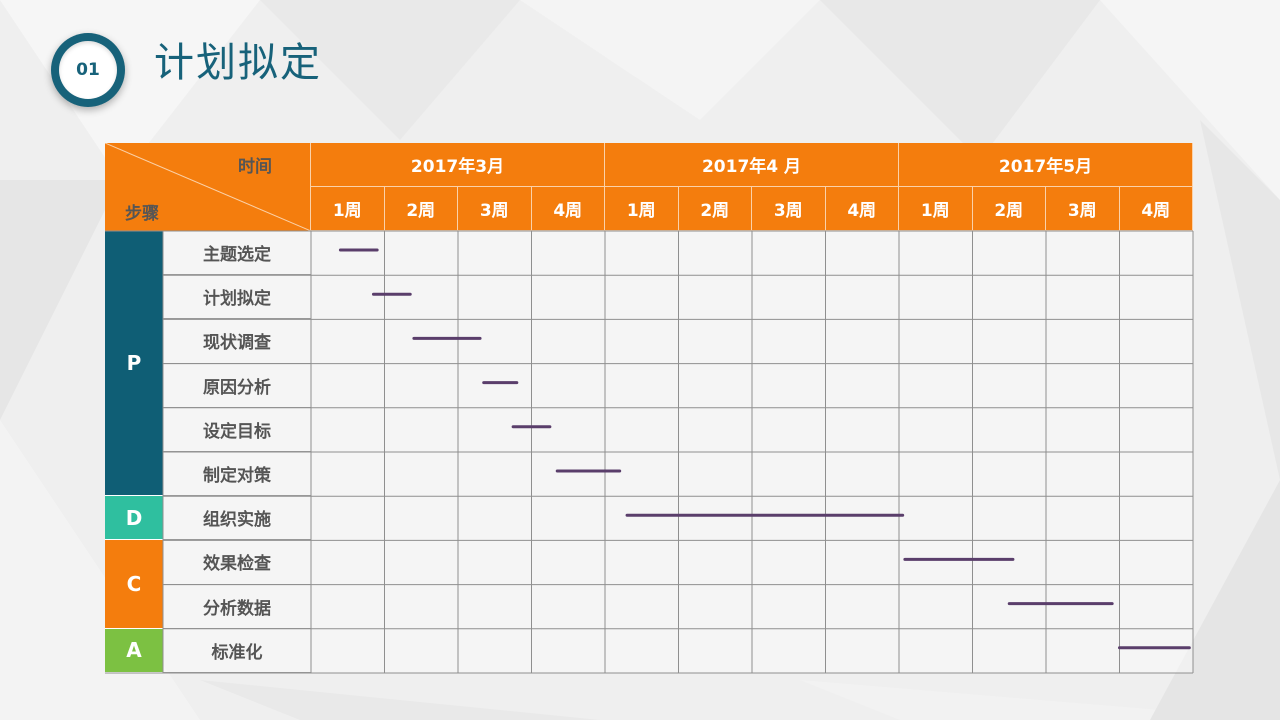 The image size is (1280, 720). I want to click on step-label: 现状调查, so click(237, 341).